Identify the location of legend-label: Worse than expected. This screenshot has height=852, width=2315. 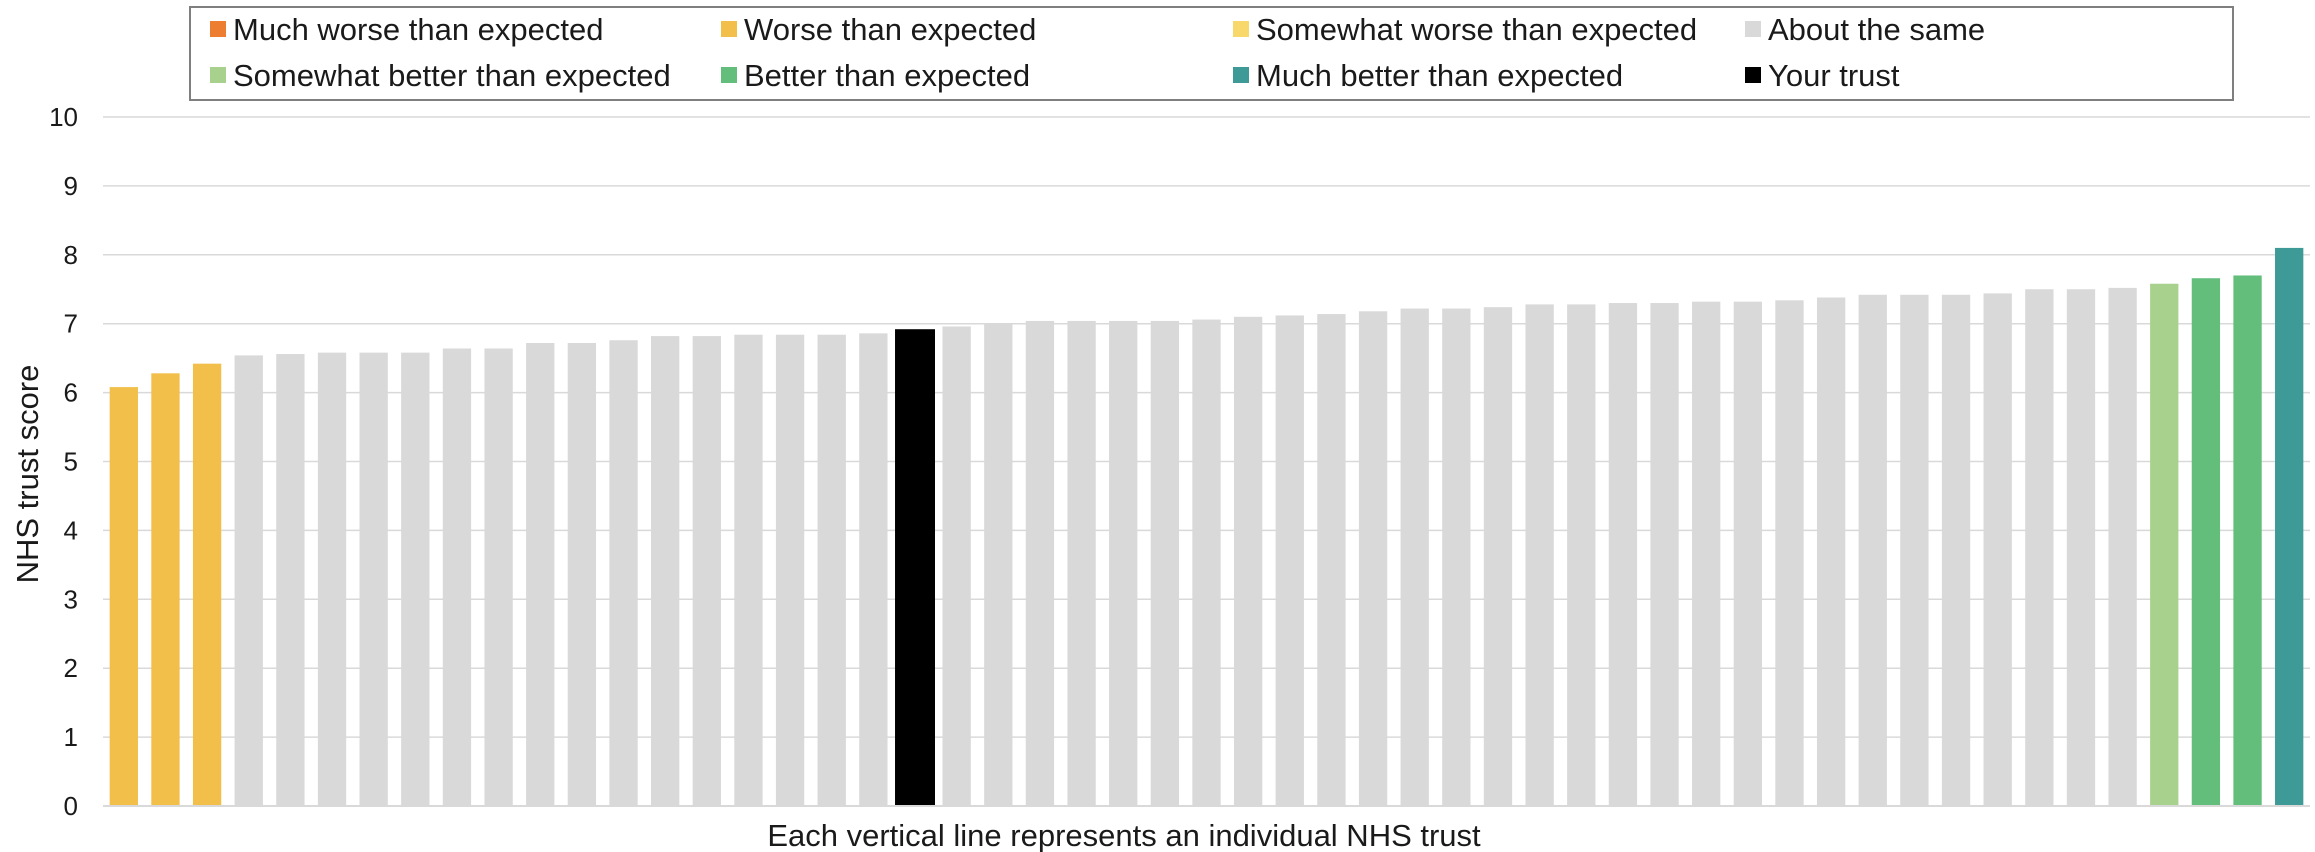
(890, 29).